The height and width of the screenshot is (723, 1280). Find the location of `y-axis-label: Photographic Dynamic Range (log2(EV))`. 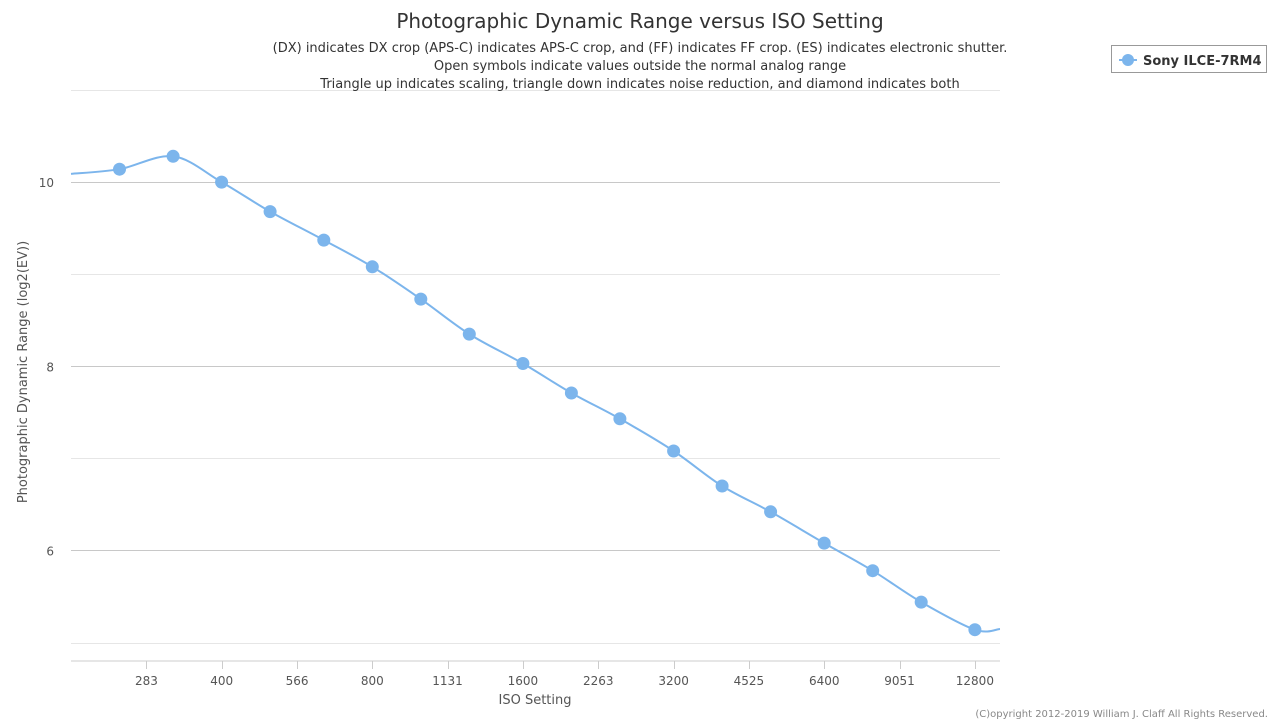

y-axis-label: Photographic Dynamic Range (log2(EV)) is located at coordinates (23, 372).